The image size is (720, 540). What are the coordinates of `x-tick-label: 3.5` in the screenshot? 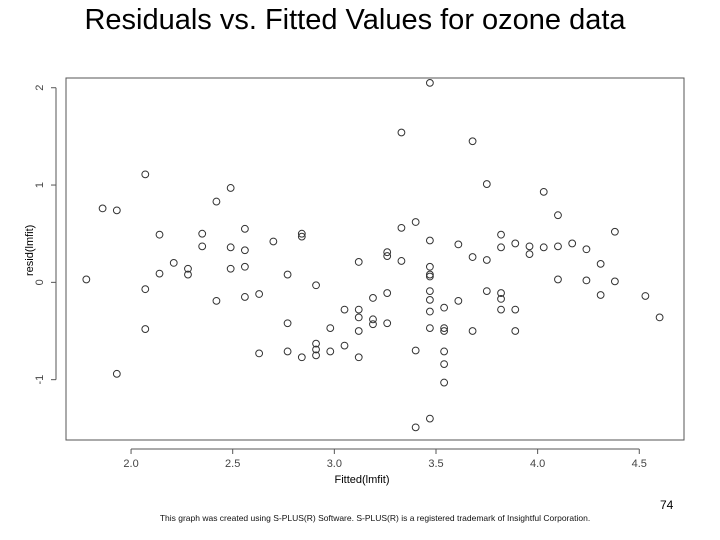 It's located at (435, 464).